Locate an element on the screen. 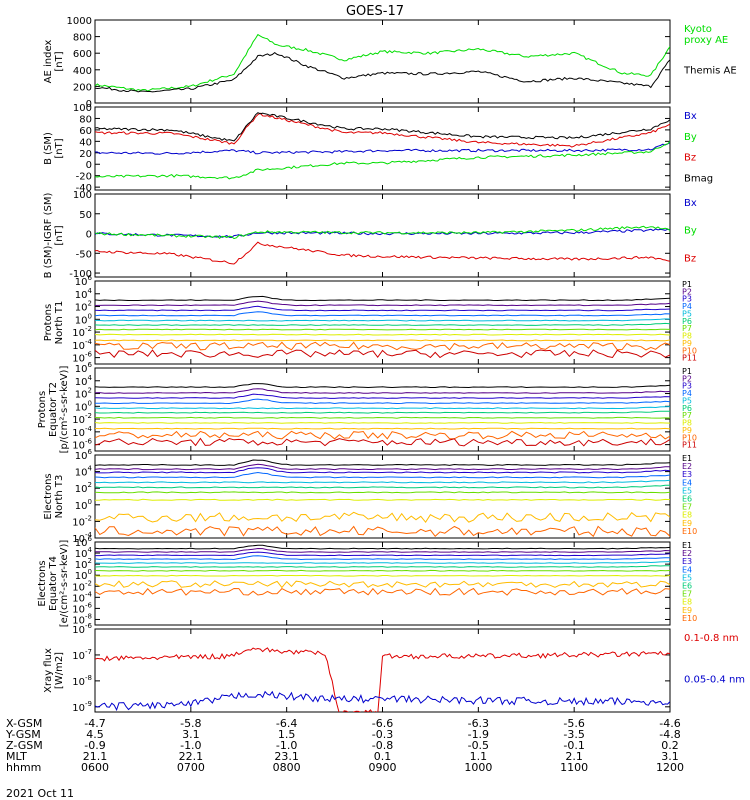 Image resolution: width=750 pixels, height=800 pixels. panel-3: 100 50 0 -50 -100 B (SM)-IGRF (SM)[nT] Bx By Bz is located at coordinates (370, 235).